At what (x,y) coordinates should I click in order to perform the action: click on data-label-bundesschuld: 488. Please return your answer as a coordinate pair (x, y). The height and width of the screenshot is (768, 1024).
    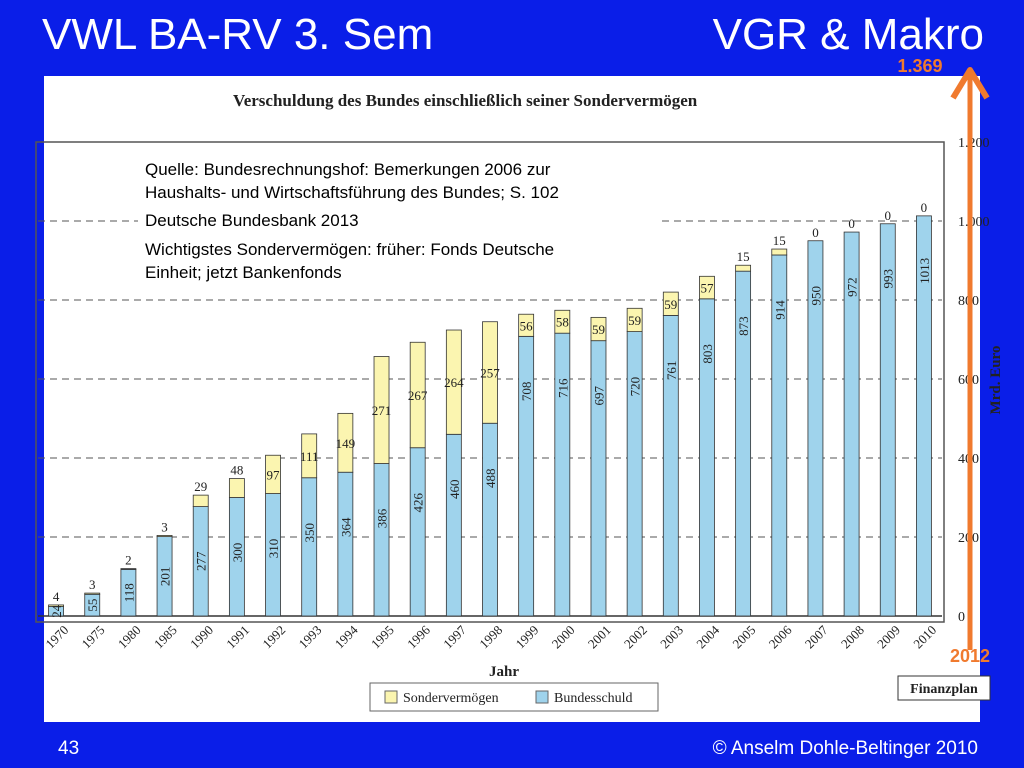
    Looking at the image, I should click on (490, 478).